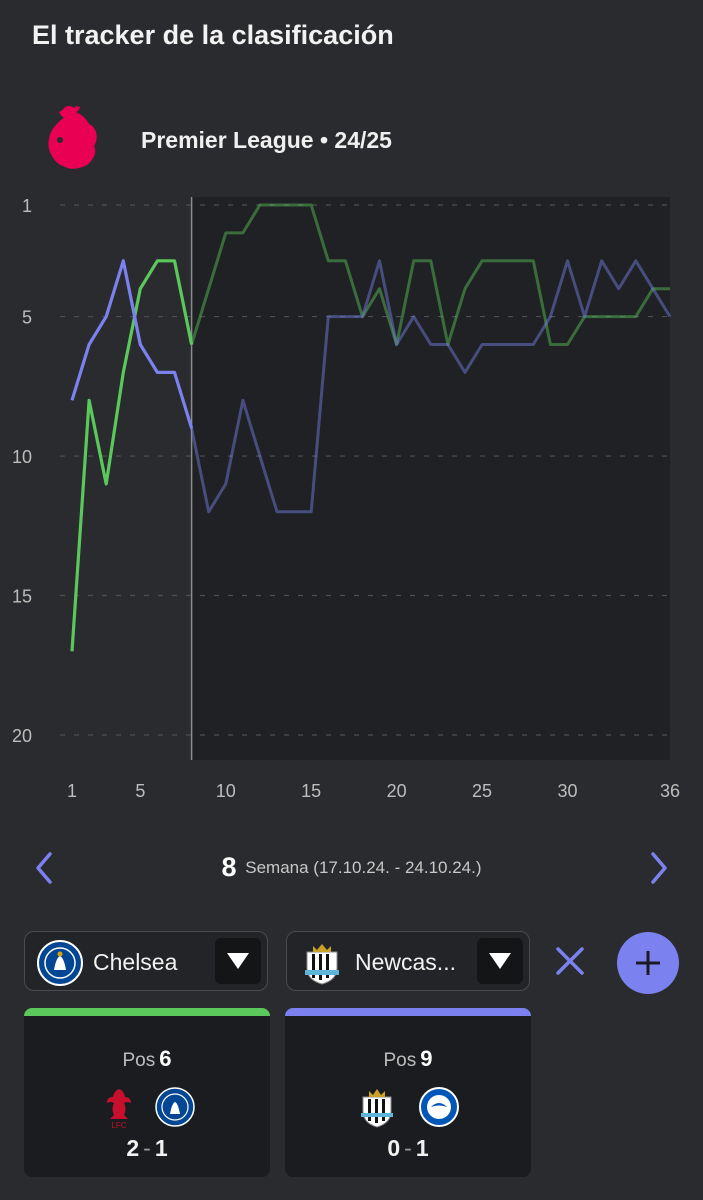  What do you see at coordinates (482, 791) in the screenshot?
I see `x-tick-label: 25` at bounding box center [482, 791].